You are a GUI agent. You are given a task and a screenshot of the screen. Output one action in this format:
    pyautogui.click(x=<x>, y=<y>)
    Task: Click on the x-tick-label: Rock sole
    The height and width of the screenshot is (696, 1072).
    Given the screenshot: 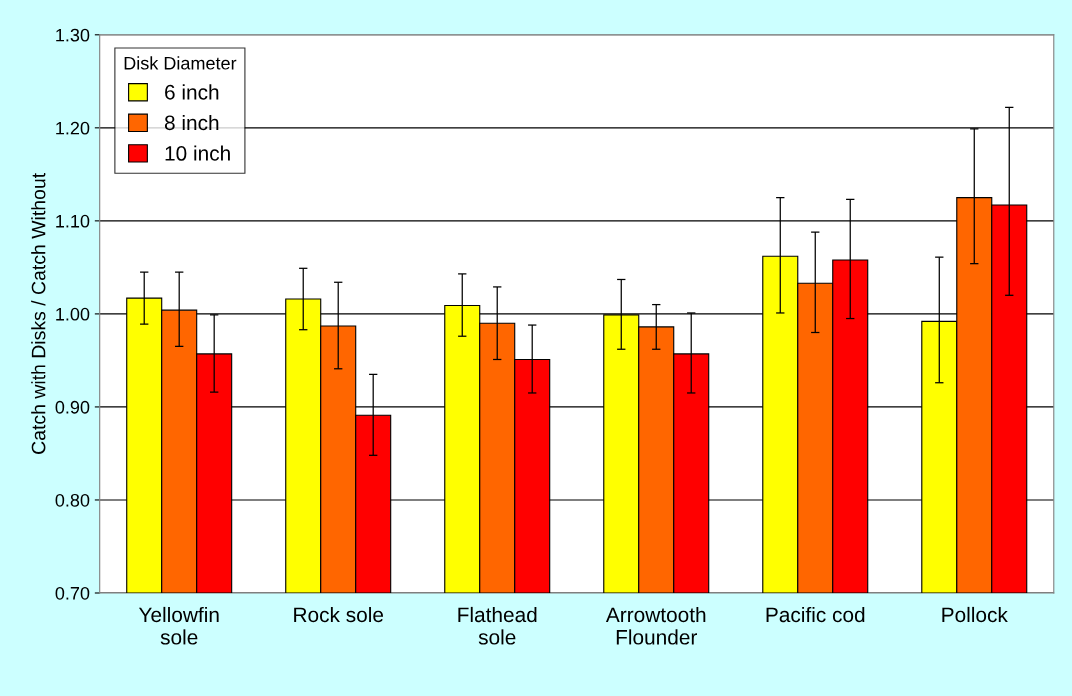 What is the action you would take?
    pyautogui.click(x=339, y=614)
    